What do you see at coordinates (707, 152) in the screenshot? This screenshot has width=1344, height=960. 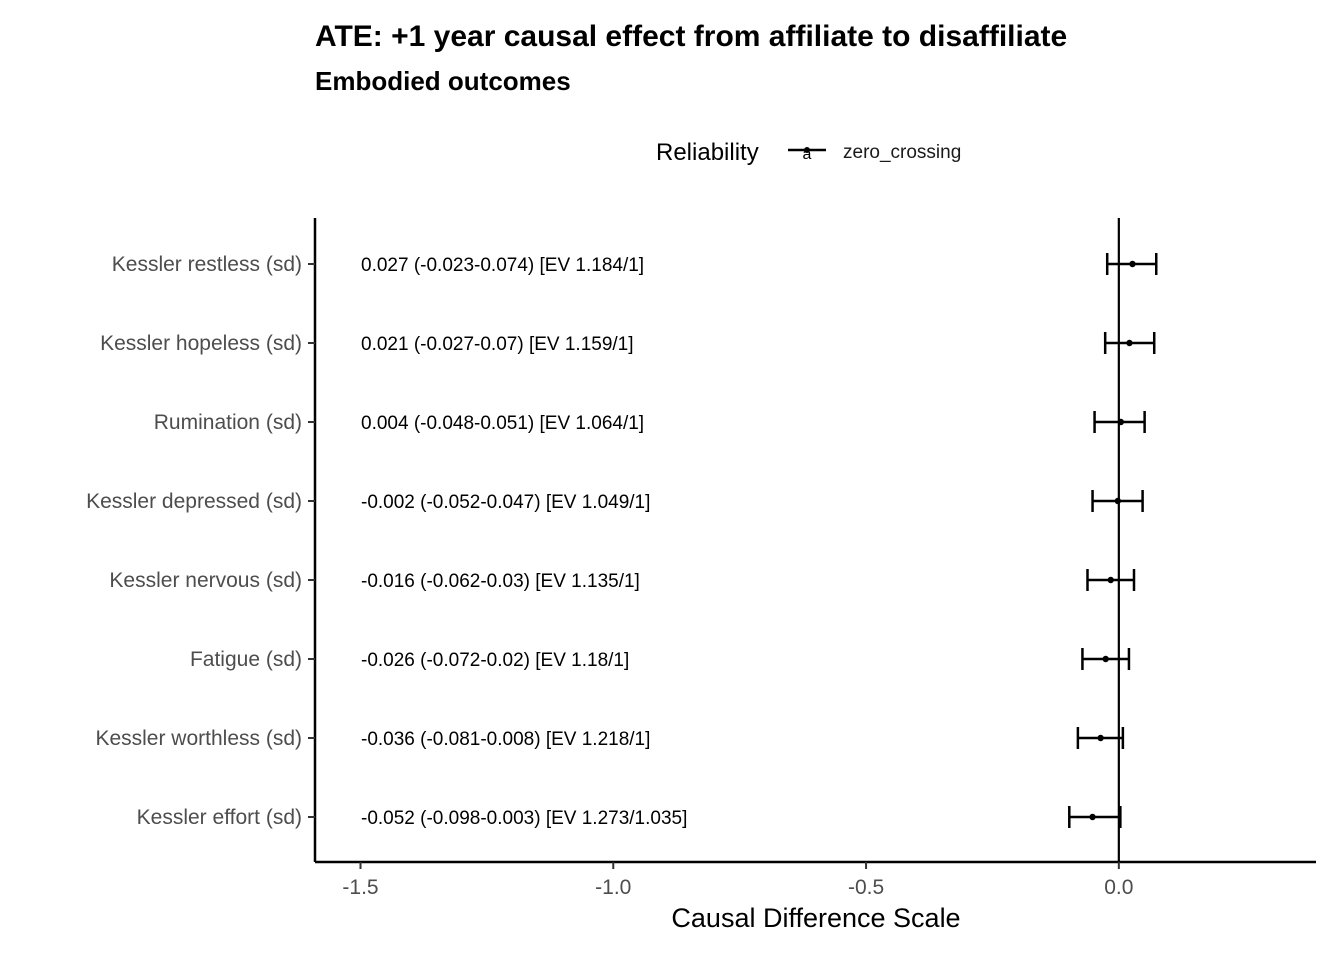 I see `legend-title: Reliability` at bounding box center [707, 152].